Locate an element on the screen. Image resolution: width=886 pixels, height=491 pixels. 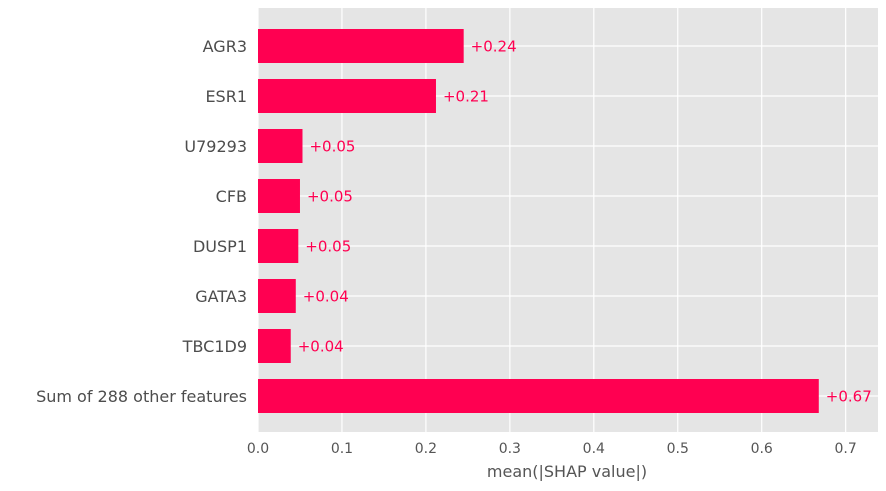
x-tick-label: 0.5 is located at coordinates (678, 449).